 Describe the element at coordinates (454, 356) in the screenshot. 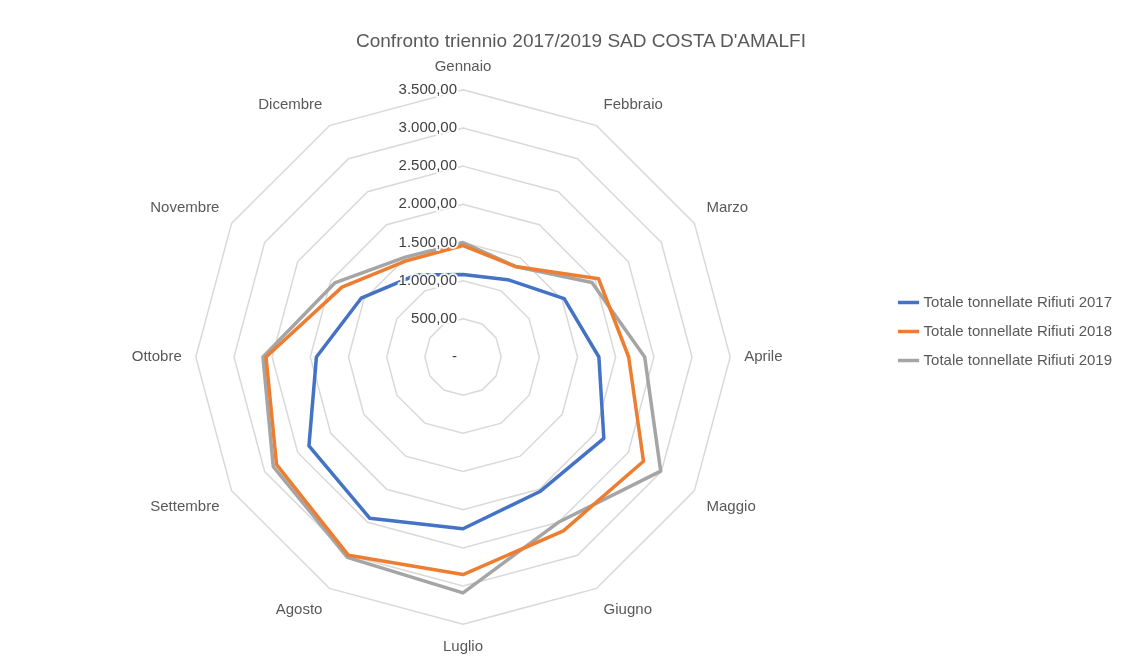

I see `y-tick-label: -` at that location.